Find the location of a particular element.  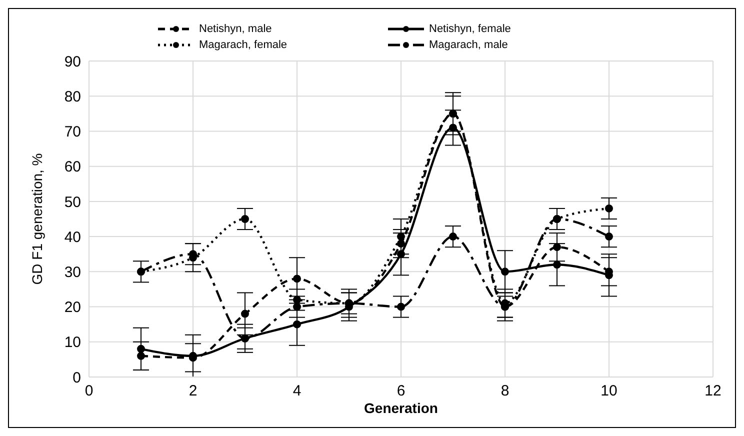

x-tick-label: 6 is located at coordinates (401, 391).